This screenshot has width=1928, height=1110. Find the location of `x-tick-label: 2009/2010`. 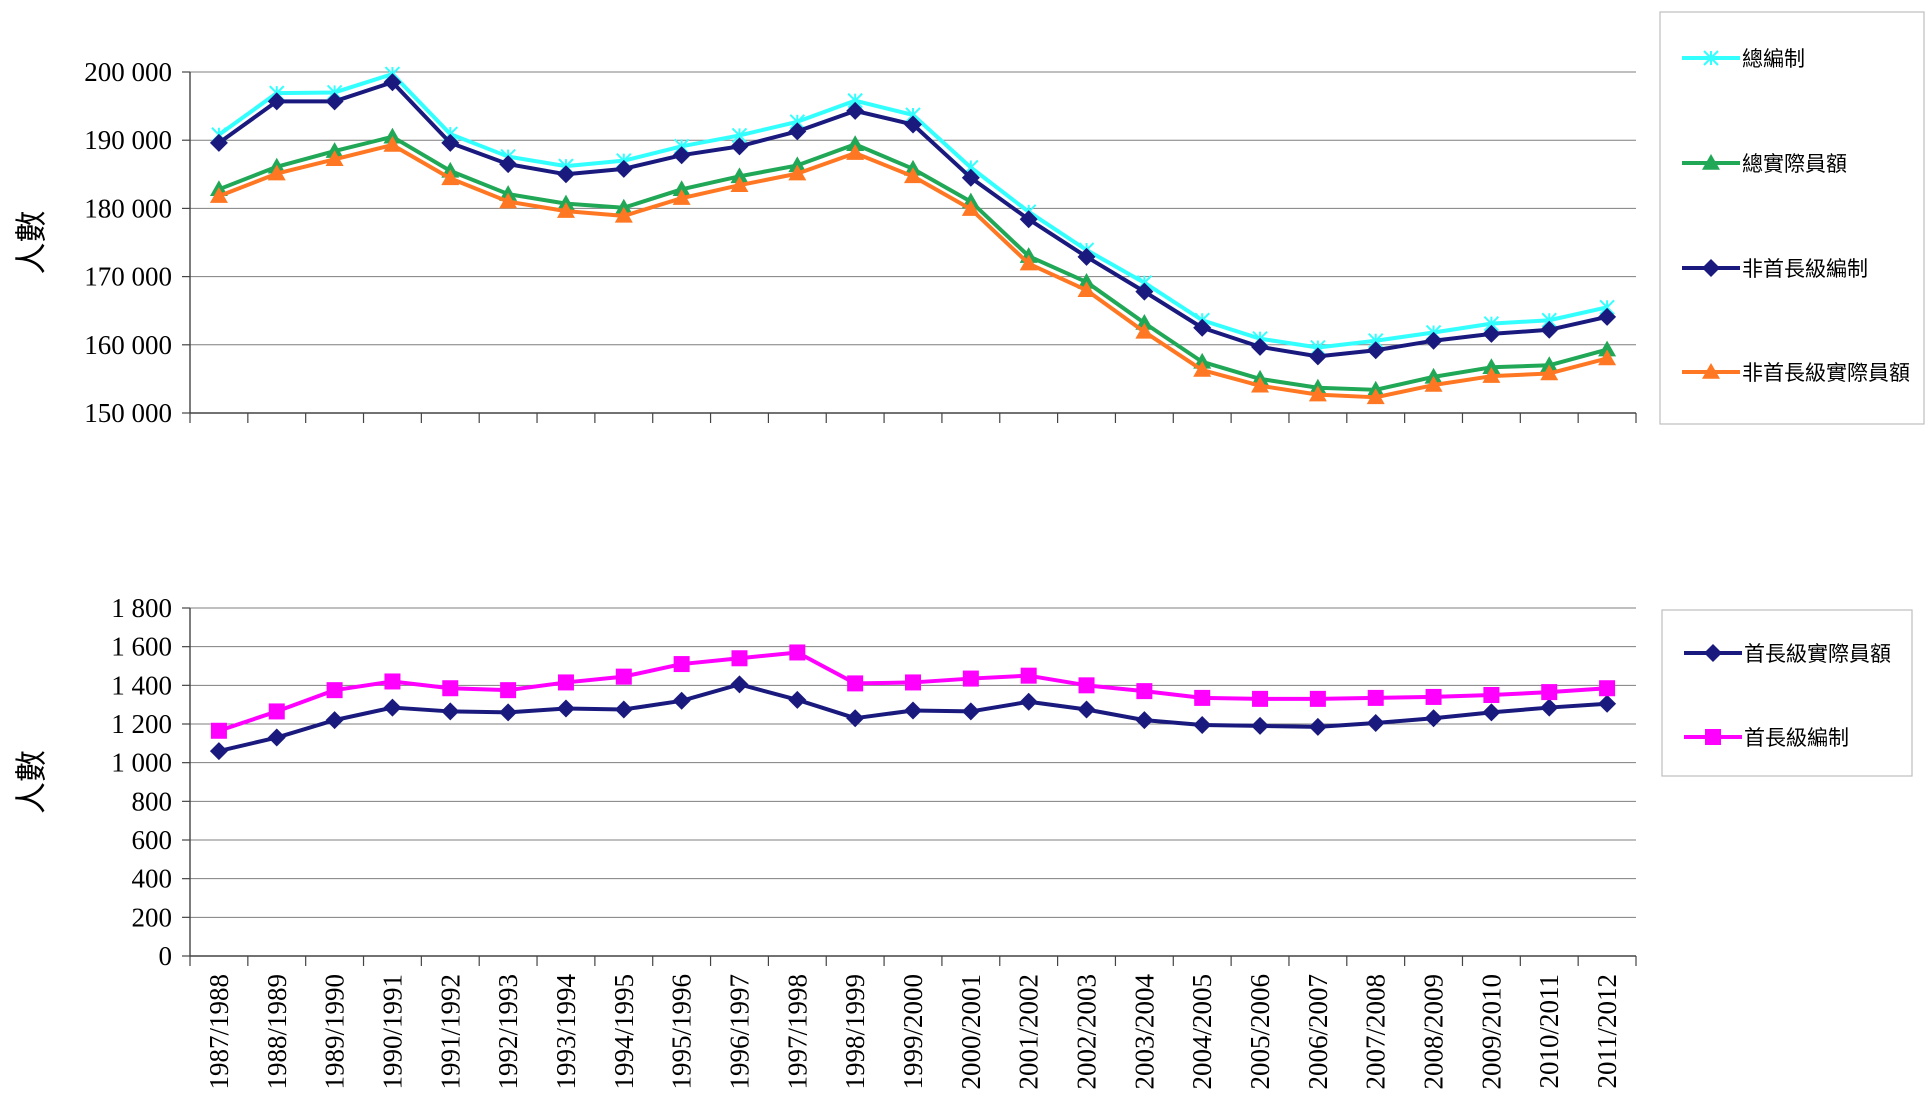

x-tick-label: 2009/2010 is located at coordinates (1491, 1032).